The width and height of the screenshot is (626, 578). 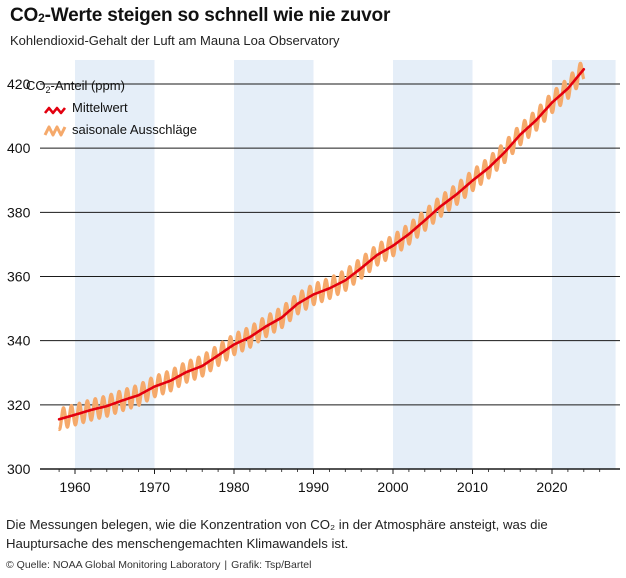 I want to click on x-tick-label-2000: 2000, so click(x=392, y=487).